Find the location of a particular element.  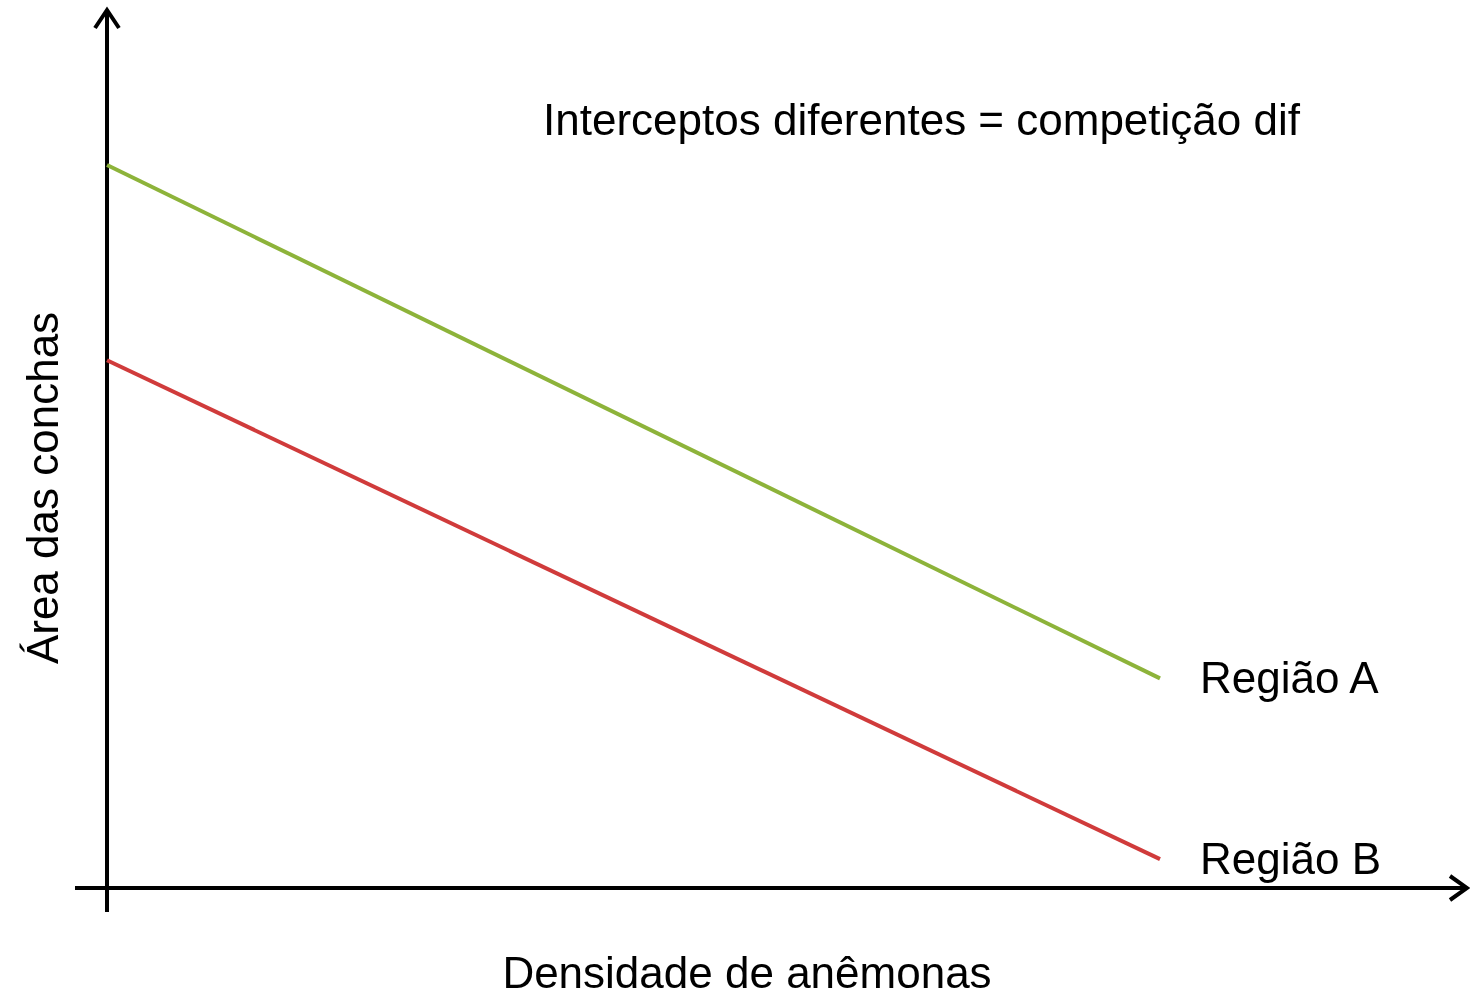

x-axis-title: Densidade de anêmonas is located at coordinates (747, 972).